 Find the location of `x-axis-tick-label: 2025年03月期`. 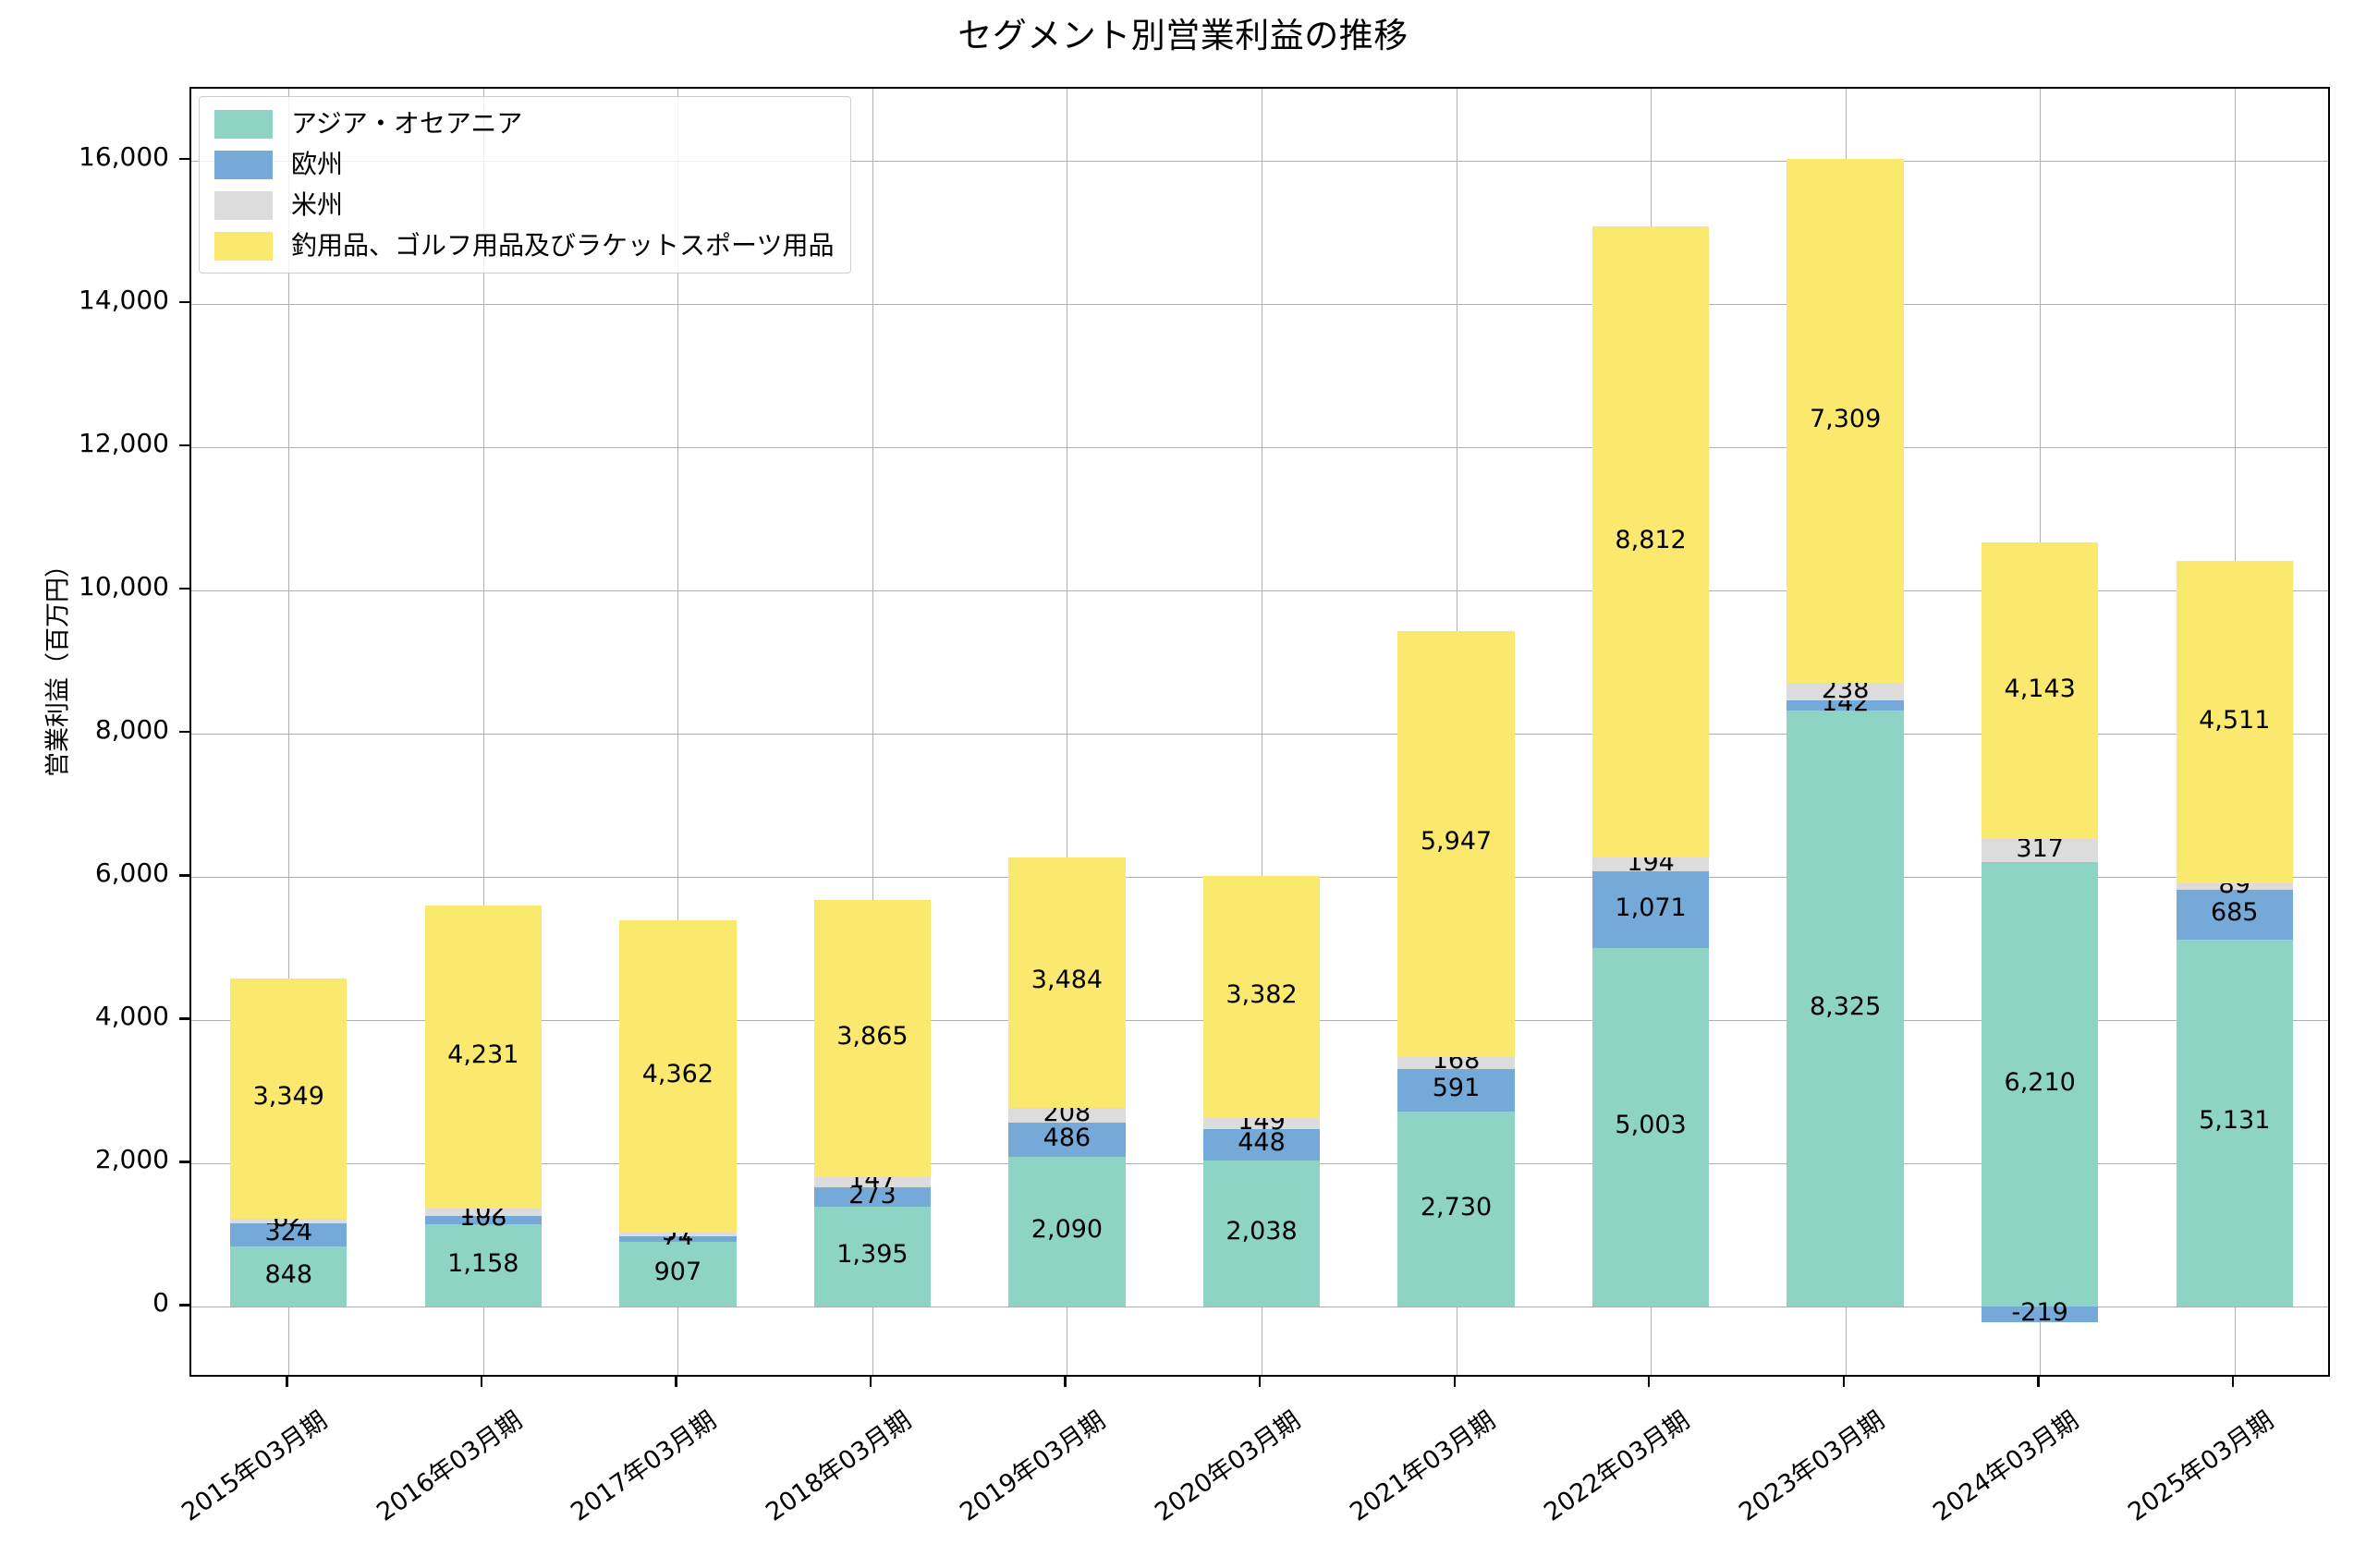

x-axis-tick-label: 2025年03月期 is located at coordinates (2201, 1466).